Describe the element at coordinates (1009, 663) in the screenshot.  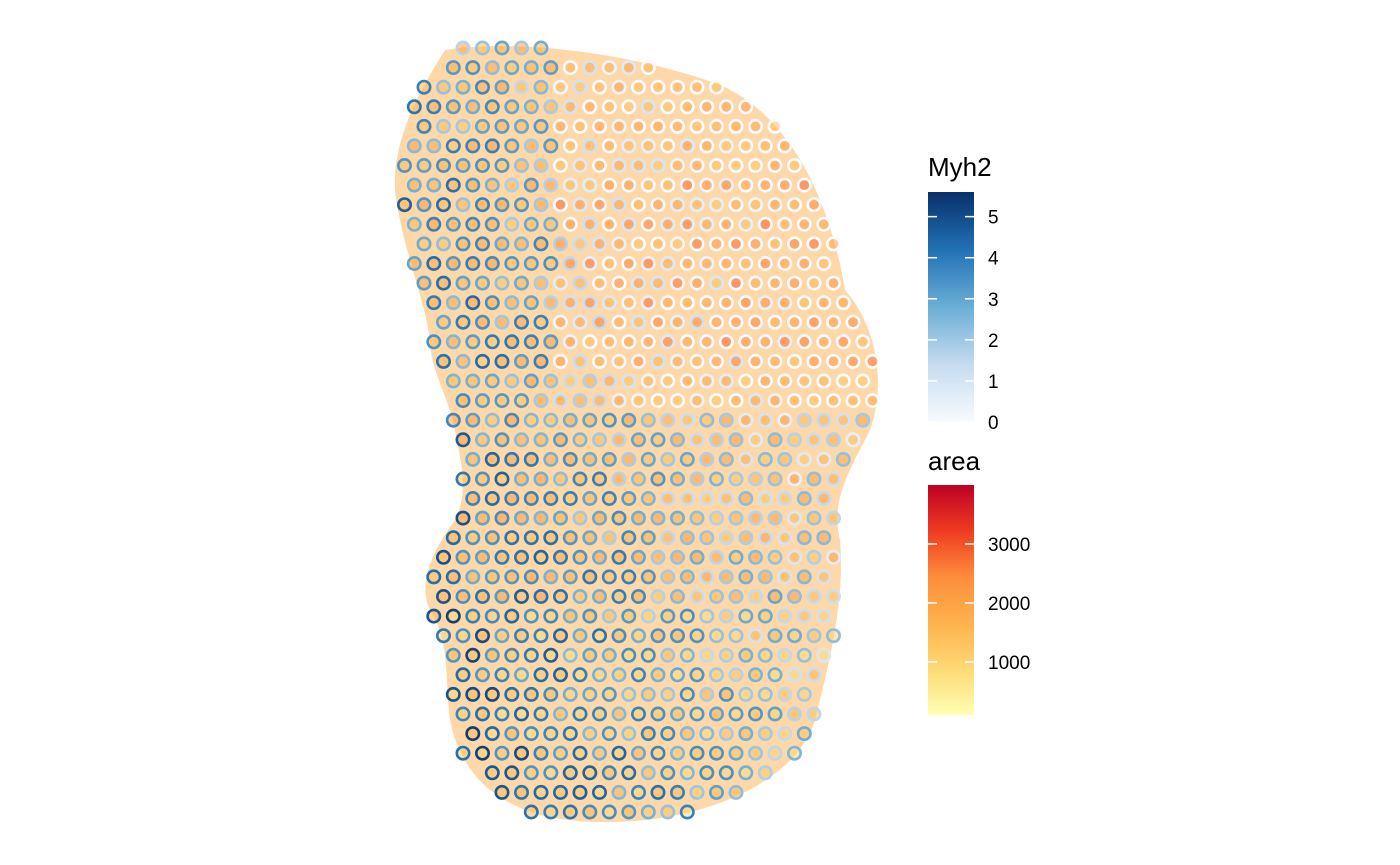
I see `area-tick-label: 1000` at that location.